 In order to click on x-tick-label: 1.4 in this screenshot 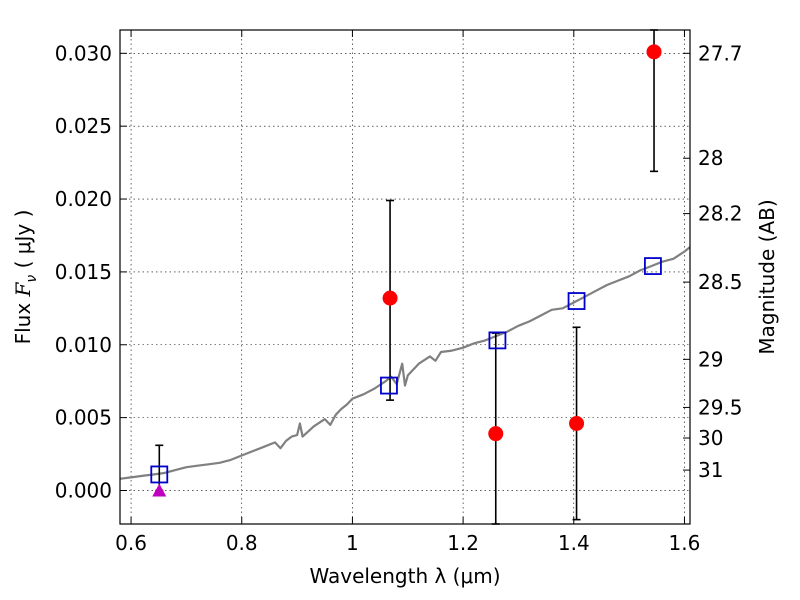, I will do `click(574, 543)`.